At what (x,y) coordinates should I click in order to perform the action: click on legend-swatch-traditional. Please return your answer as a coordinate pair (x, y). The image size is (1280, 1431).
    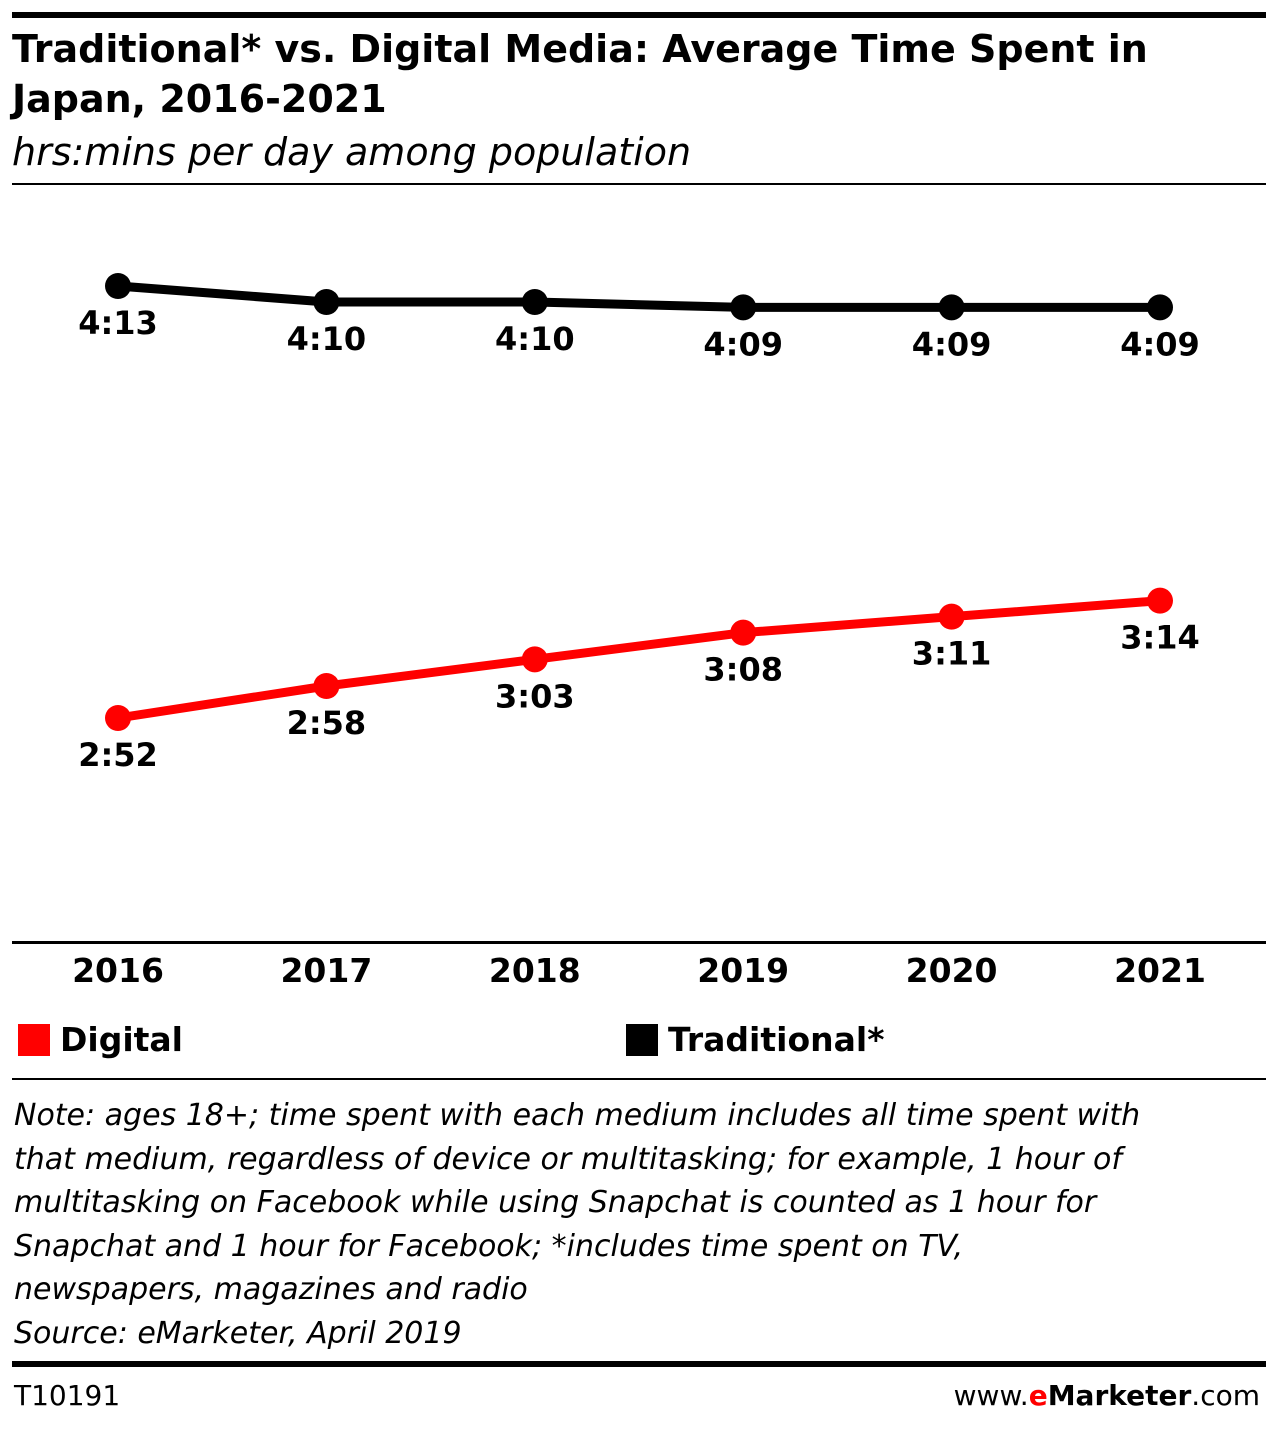
    Looking at the image, I should click on (642, 1040).